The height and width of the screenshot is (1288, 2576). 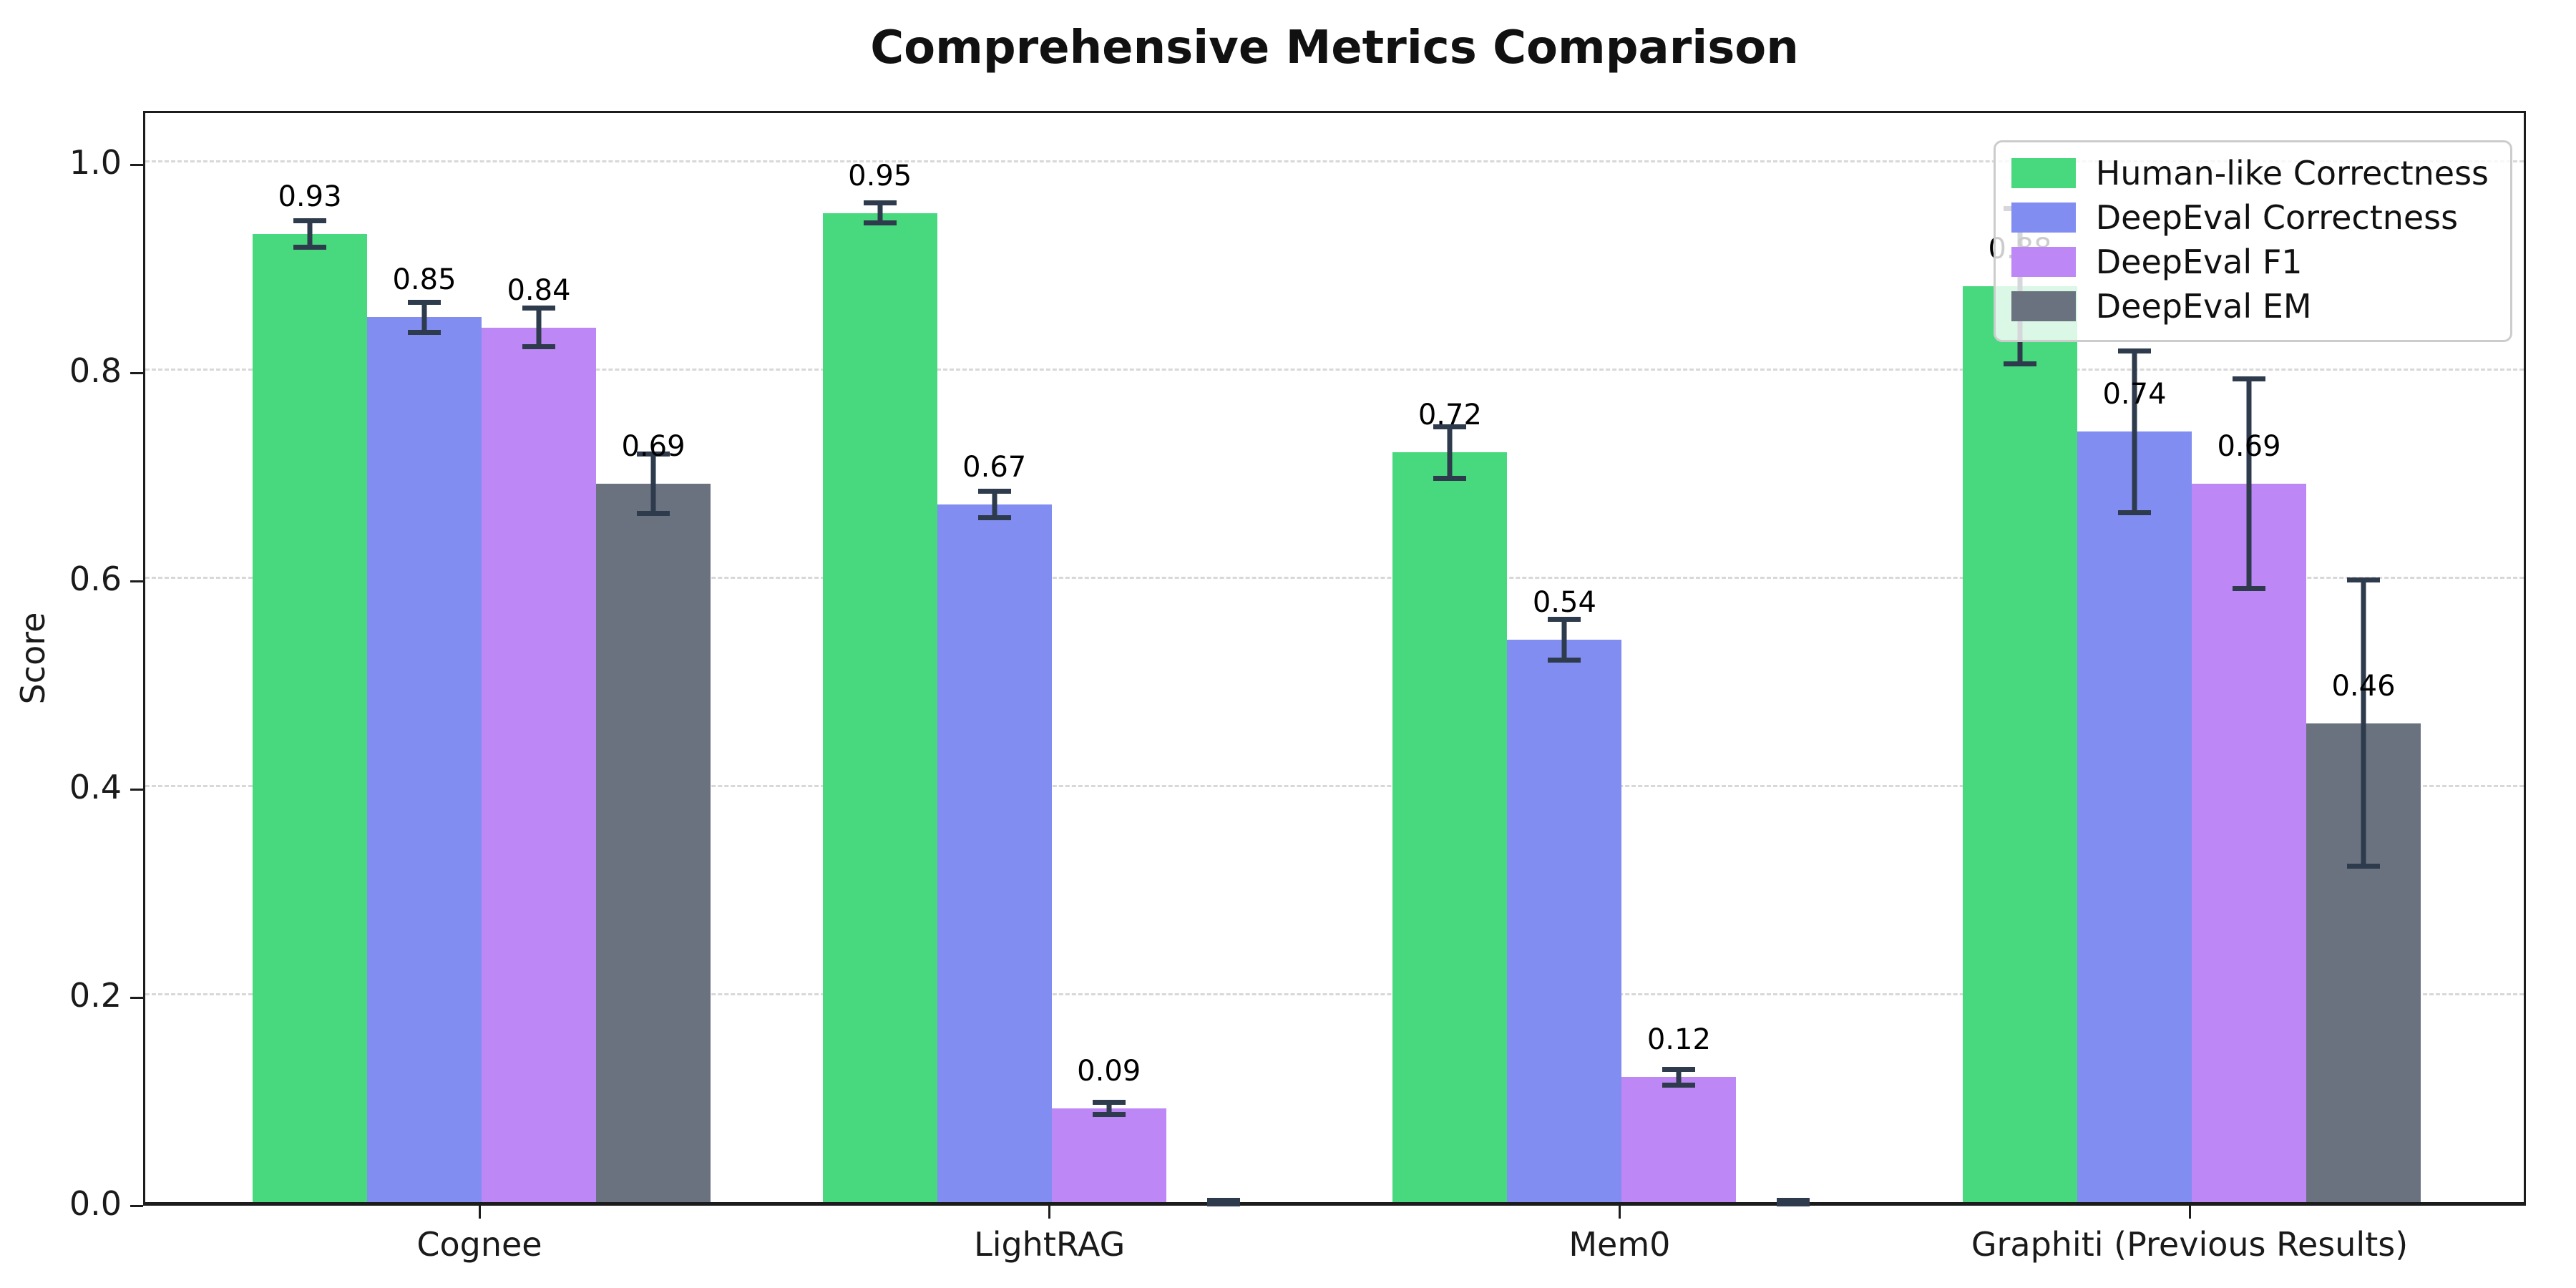 I want to click on y-tick-mark-0.6, so click(x=136, y=581).